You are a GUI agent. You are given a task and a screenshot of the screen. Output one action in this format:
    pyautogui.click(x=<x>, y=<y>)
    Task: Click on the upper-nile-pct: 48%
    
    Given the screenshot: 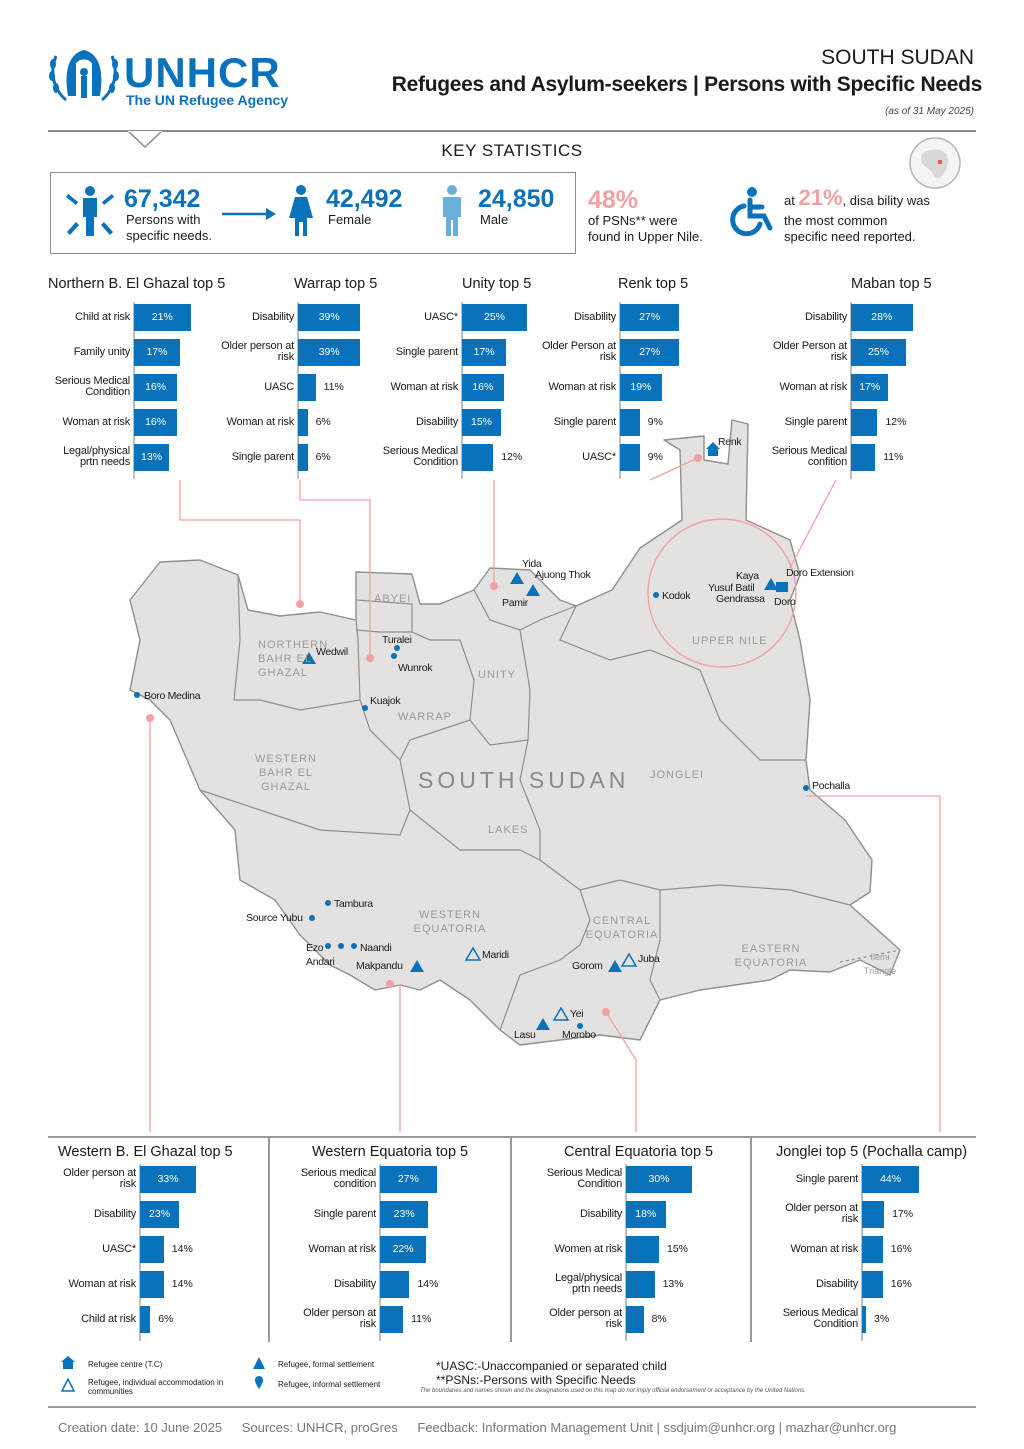 What is the action you would take?
    pyautogui.click(x=613, y=200)
    